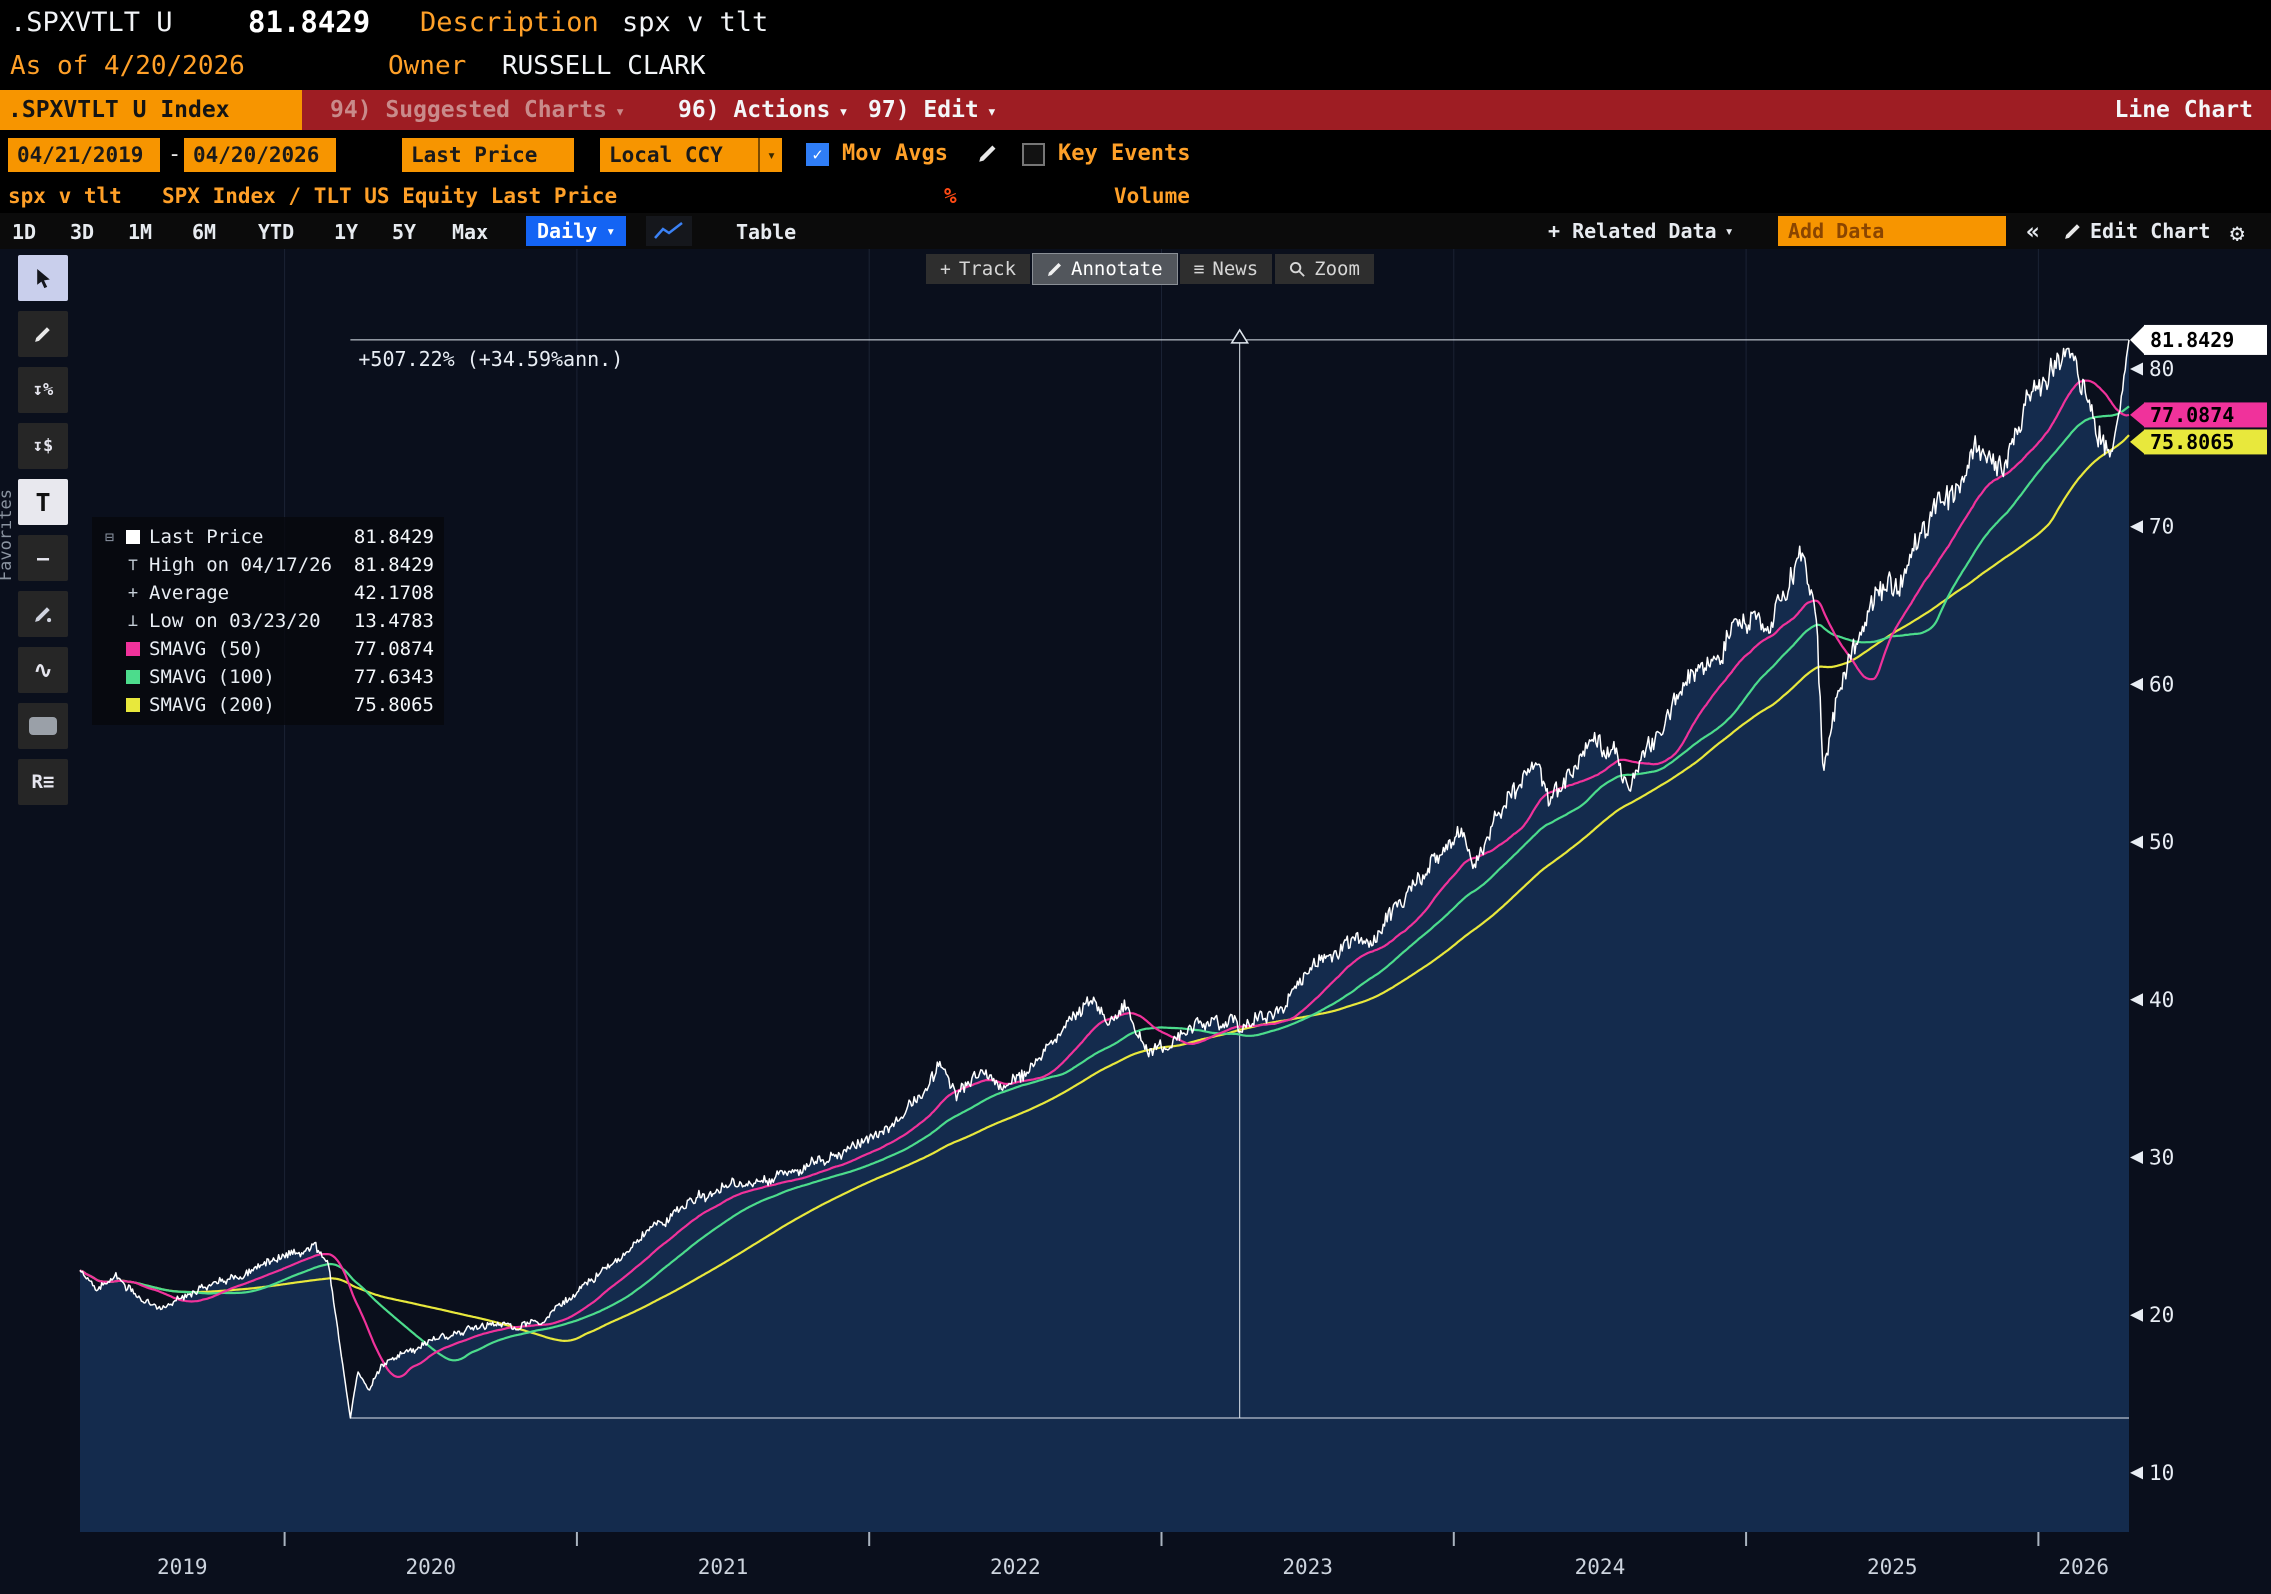  Describe the element at coordinates (268, 649) in the screenshot. I see `legend-row-smavg-50: SMAVG (50) 77.0874` at that location.